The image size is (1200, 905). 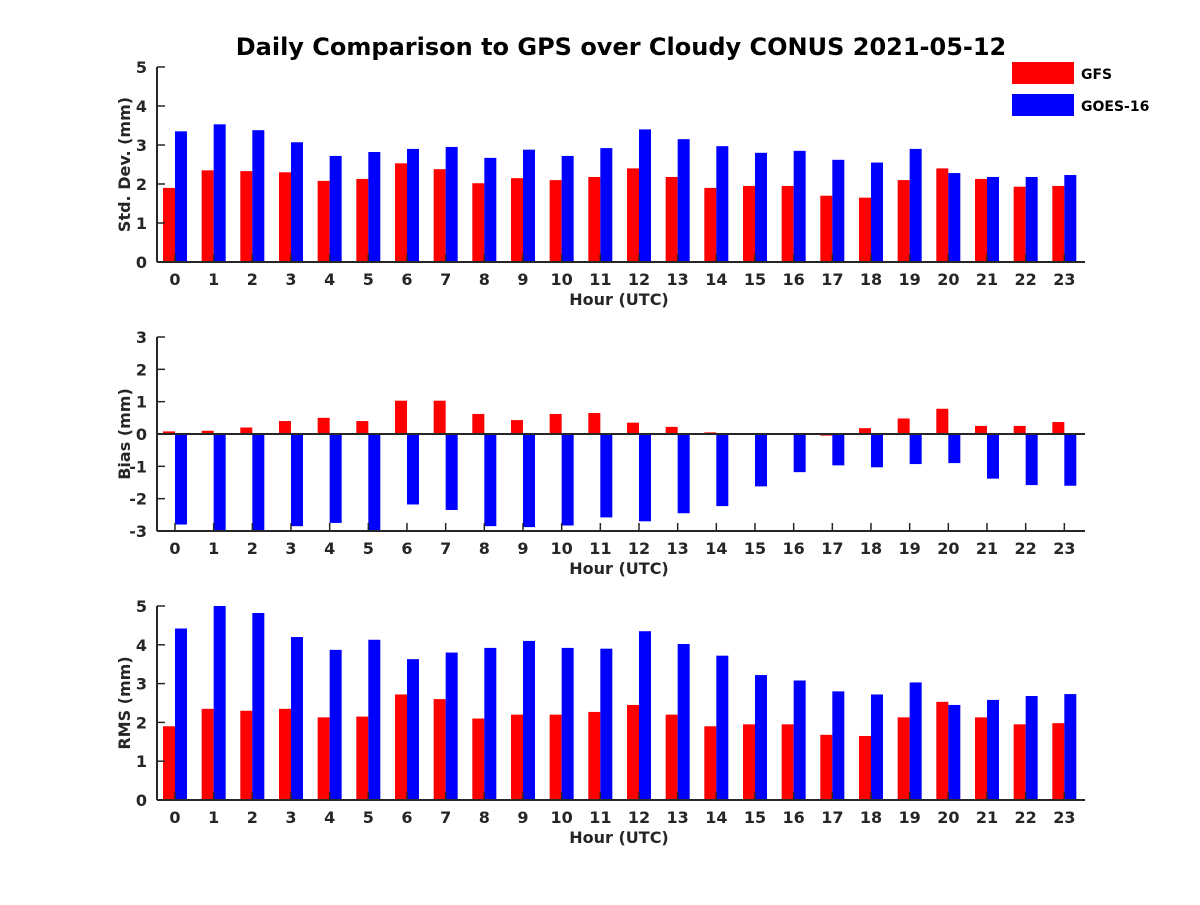 I want to click on y-axis-label: Std. Dev. (mm), so click(x=124, y=164).